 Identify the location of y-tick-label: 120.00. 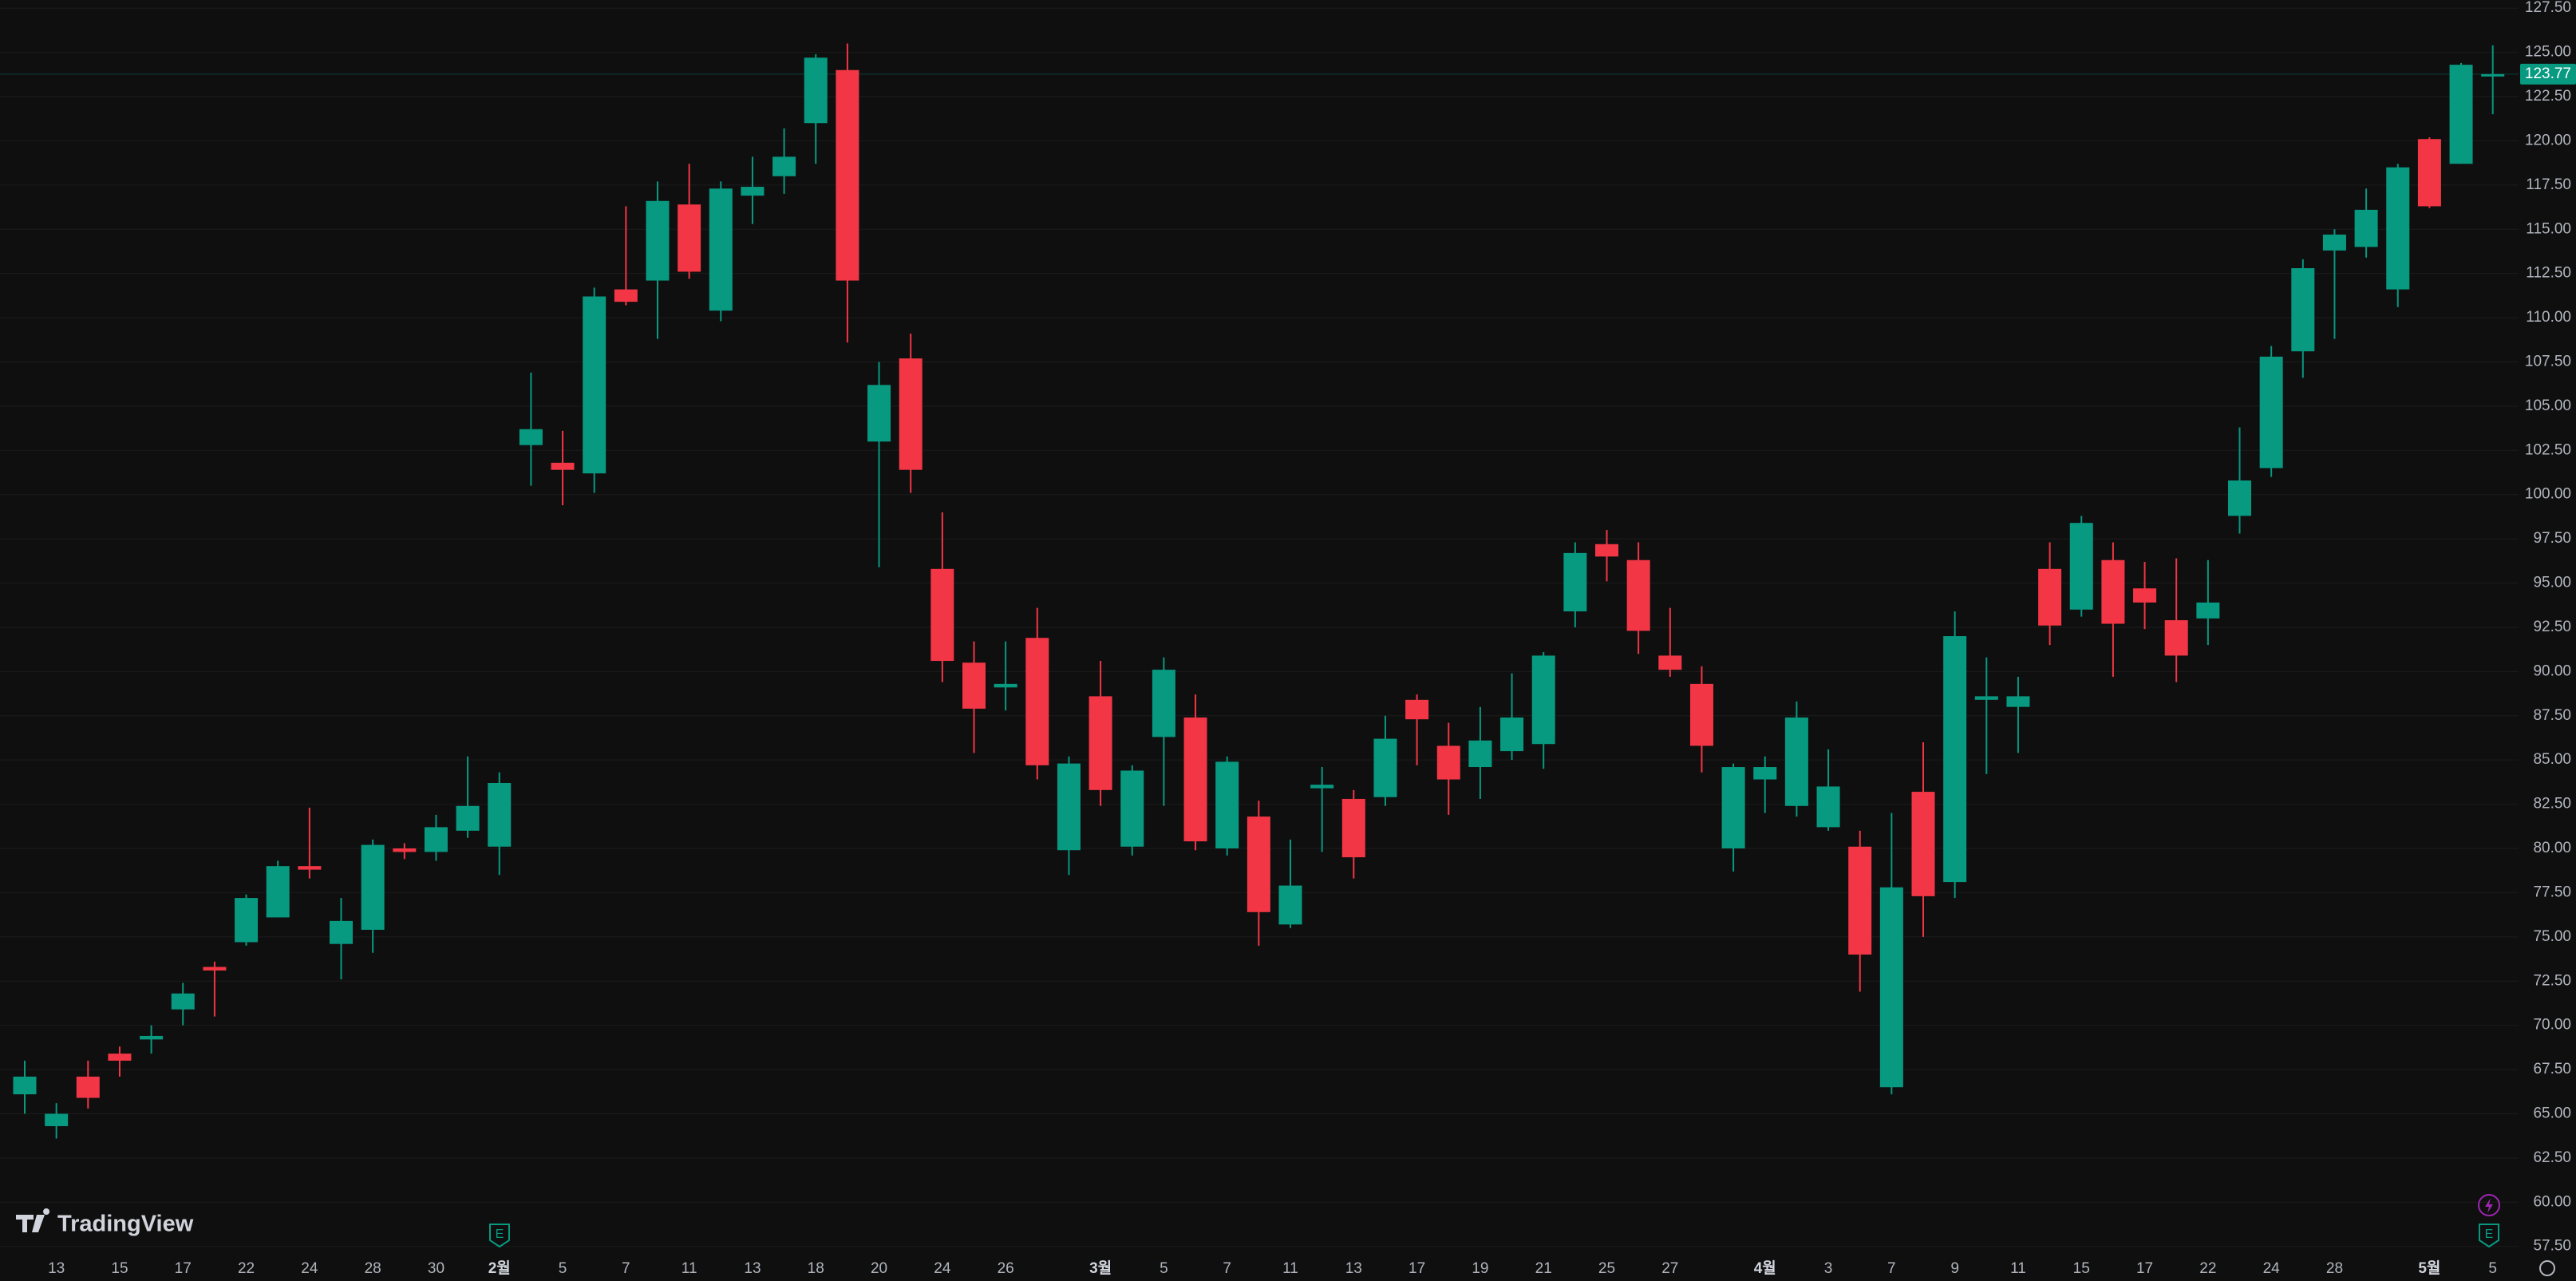
(2548, 140).